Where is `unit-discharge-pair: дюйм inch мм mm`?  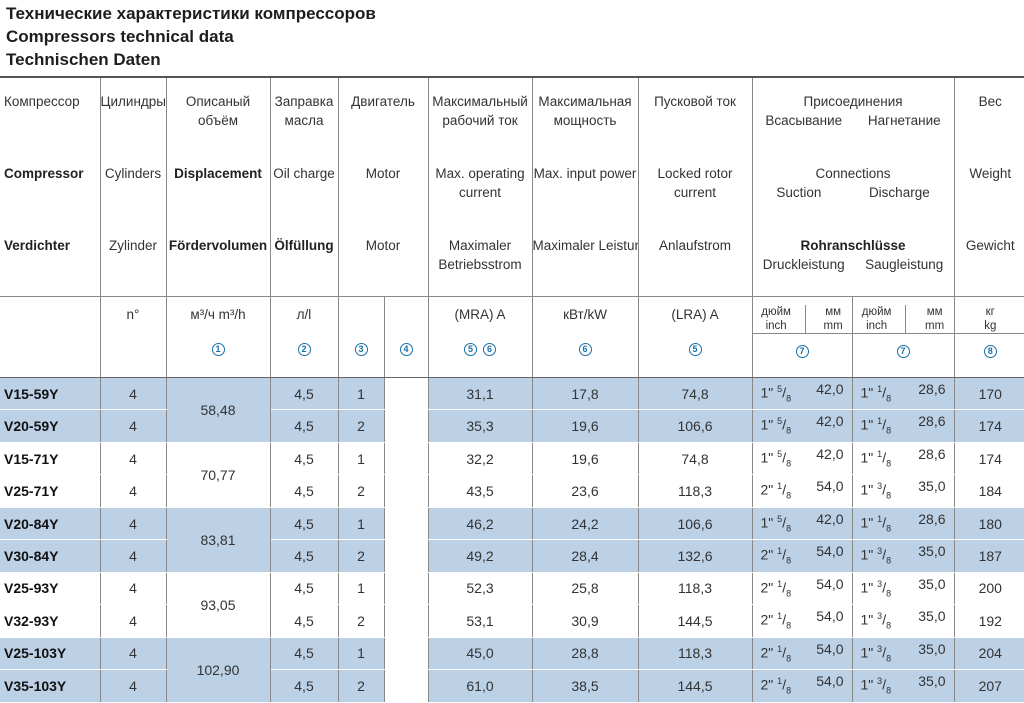 unit-discharge-pair: дюйм inch мм mm is located at coordinates (903, 319).